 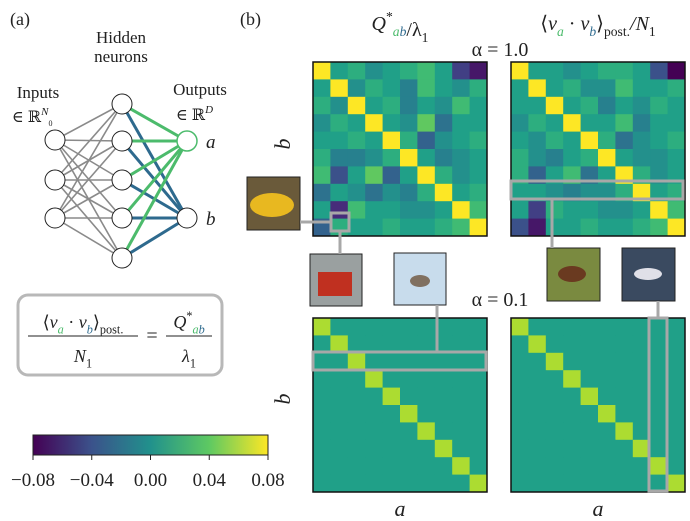 I want to click on math-part: ⟩, so click(x=600, y=24).